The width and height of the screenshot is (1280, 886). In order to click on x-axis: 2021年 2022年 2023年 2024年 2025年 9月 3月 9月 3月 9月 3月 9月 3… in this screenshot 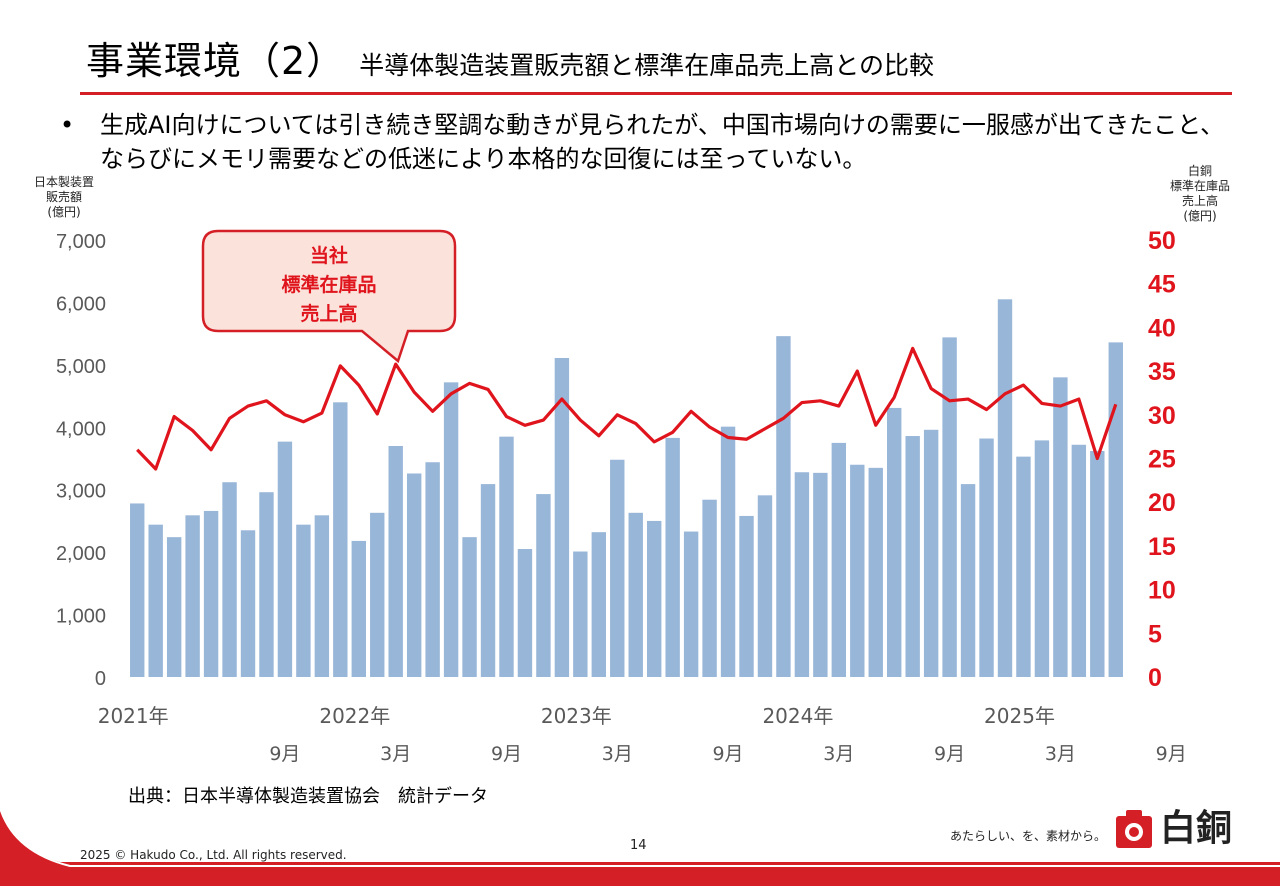, I will do `click(642, 734)`.